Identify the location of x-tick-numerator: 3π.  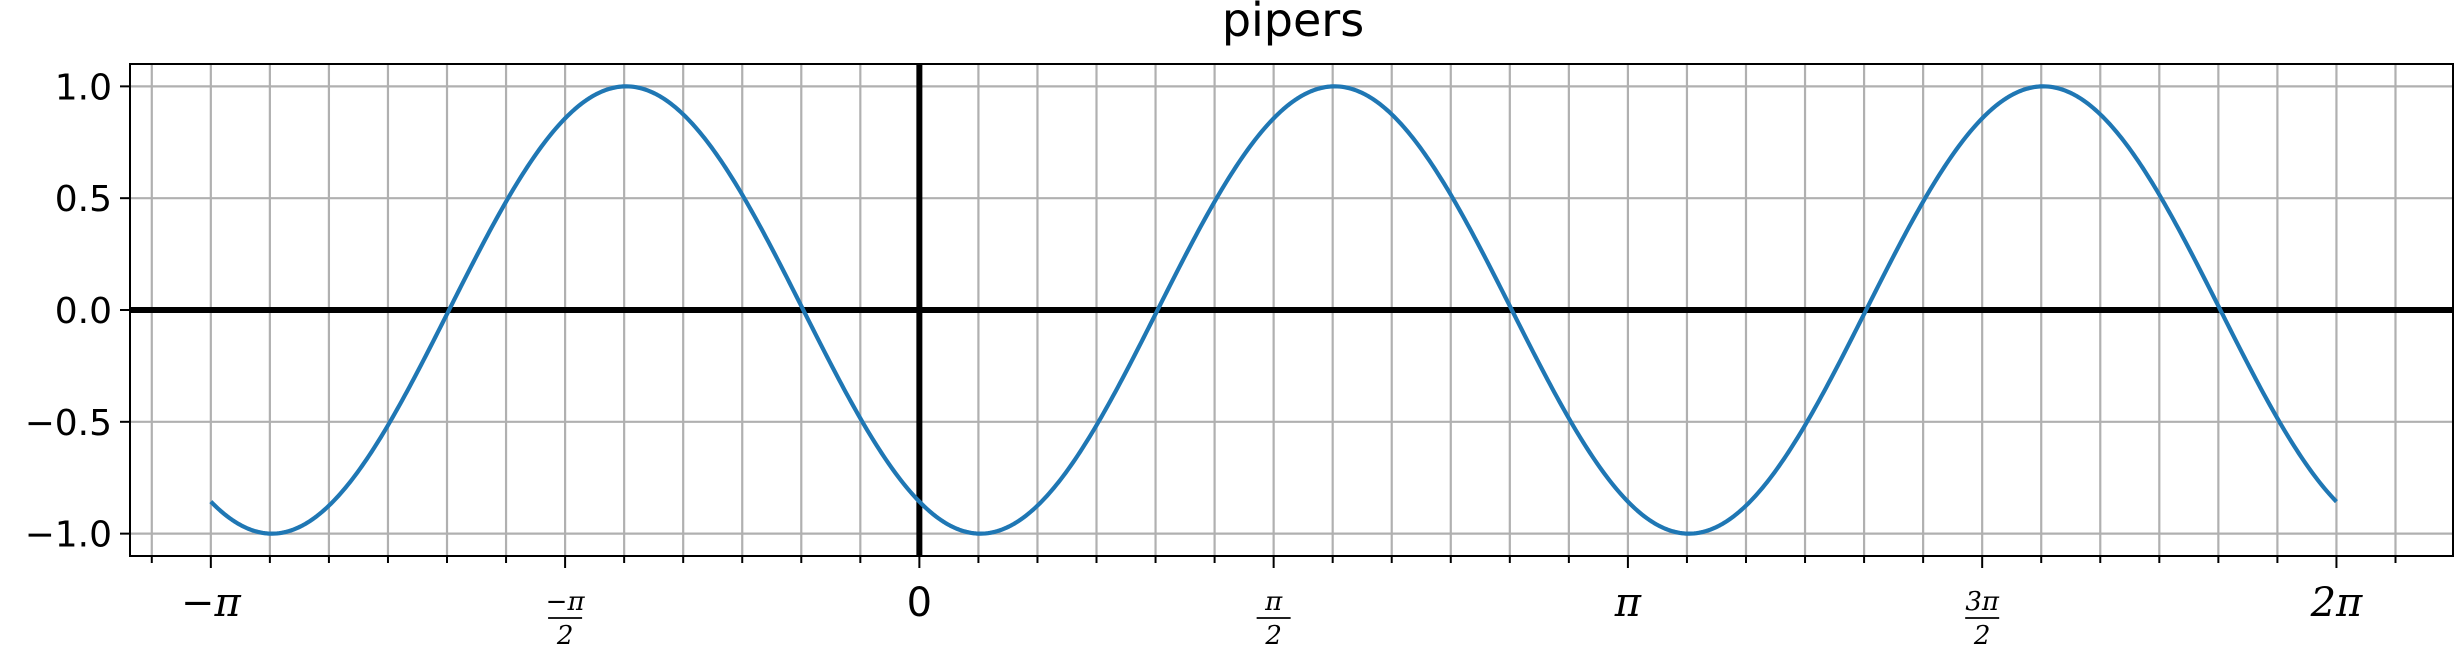
(1982, 602).